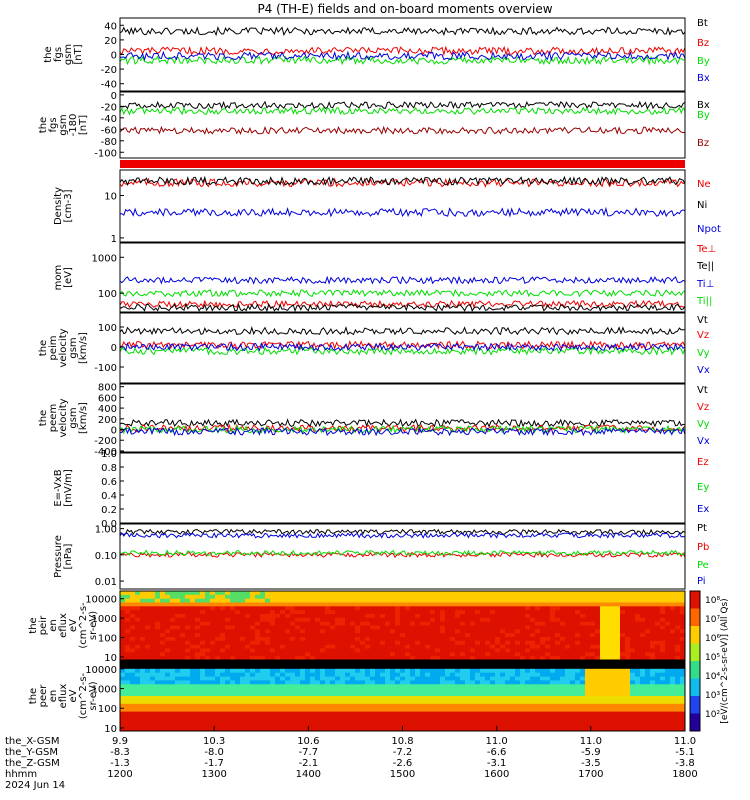 The width and height of the screenshot is (750, 800). Describe the element at coordinates (43, 625) in the screenshot. I see `ylabel-line: peir` at that location.